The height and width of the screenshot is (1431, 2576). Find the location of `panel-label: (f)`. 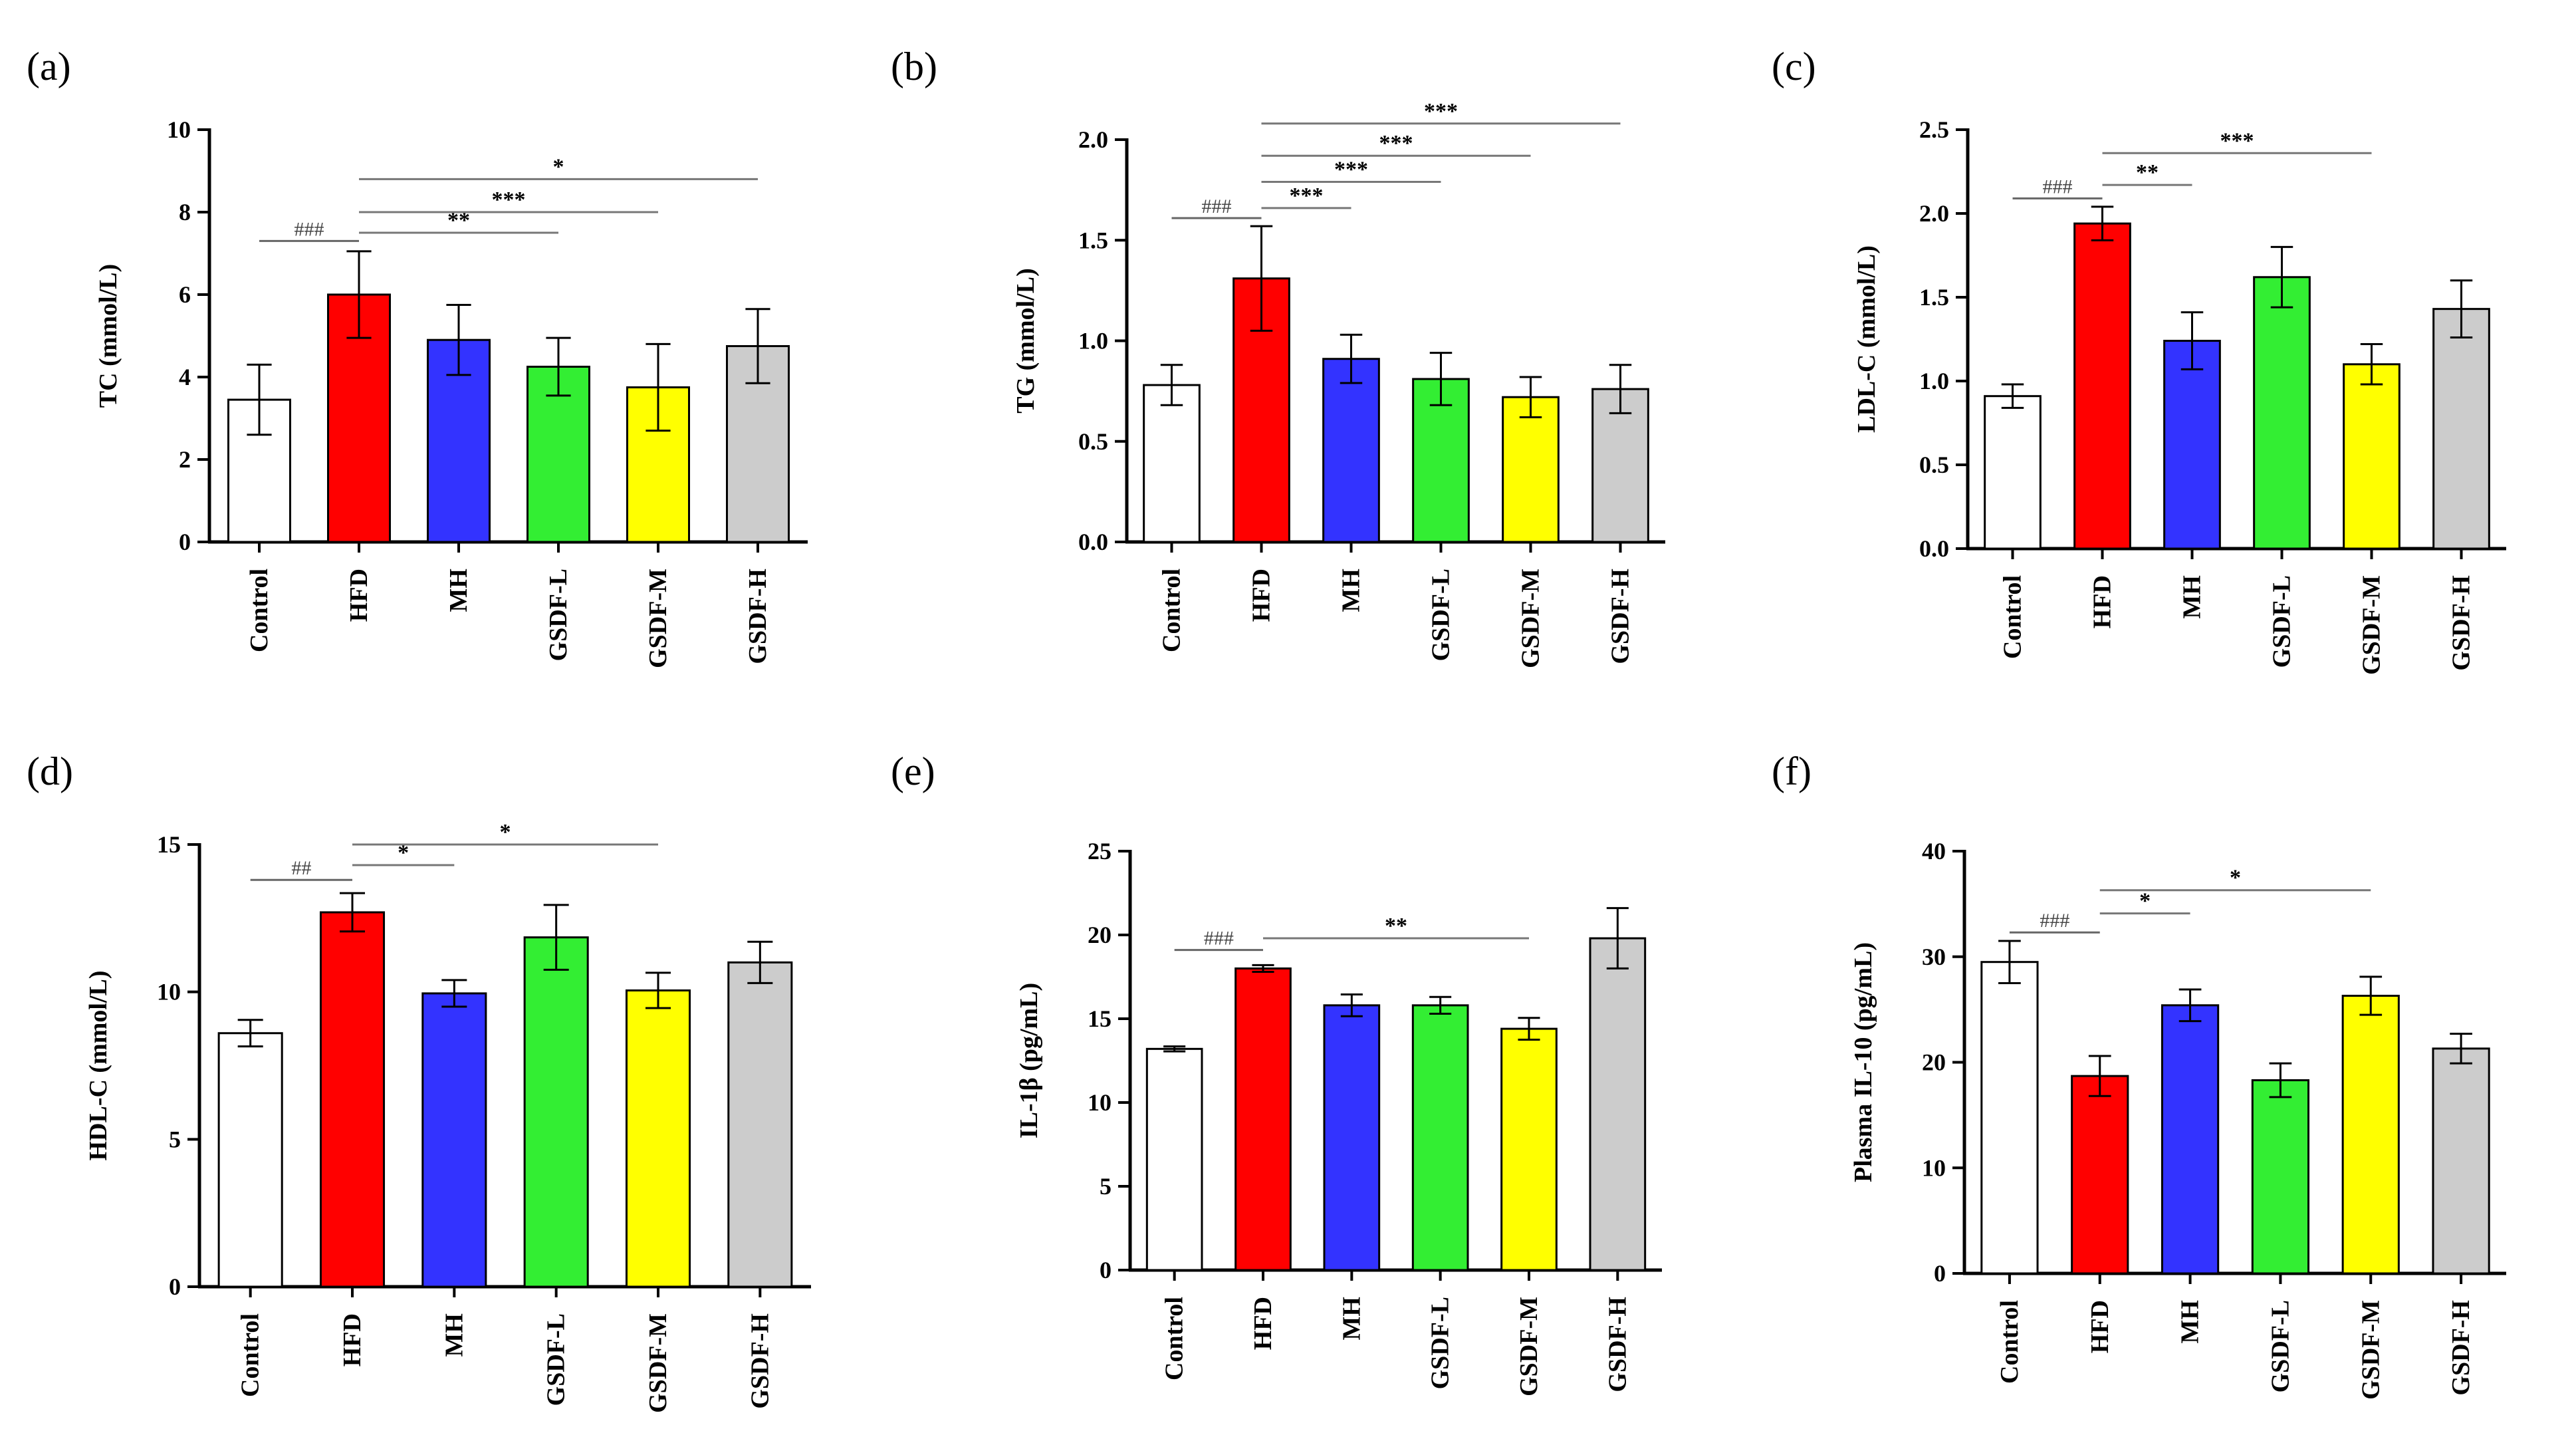

panel-label: (f) is located at coordinates (1792, 771).